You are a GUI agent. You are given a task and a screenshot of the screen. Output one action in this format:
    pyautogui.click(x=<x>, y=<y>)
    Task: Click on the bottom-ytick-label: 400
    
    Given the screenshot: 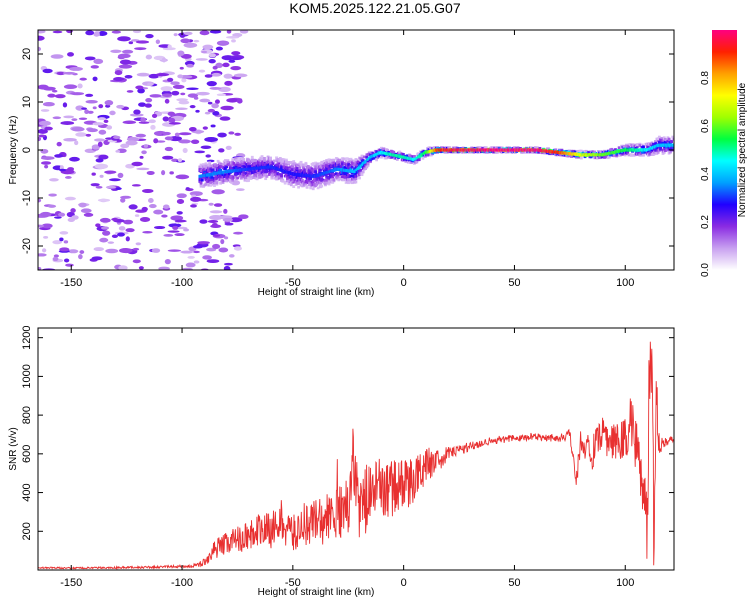 What is the action you would take?
    pyautogui.click(x=27, y=492)
    